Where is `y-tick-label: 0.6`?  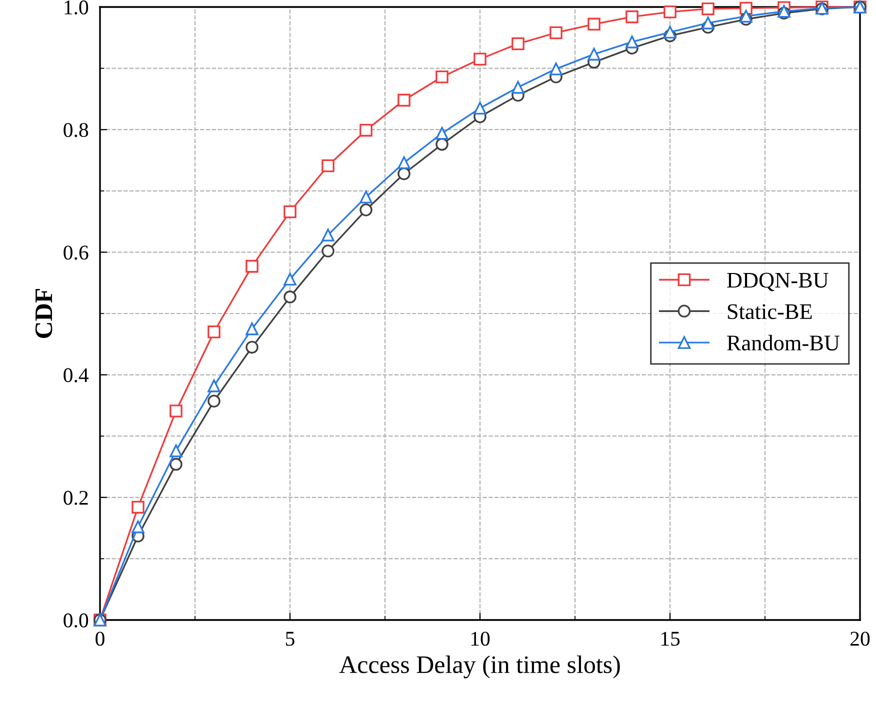
y-tick-label: 0.6 is located at coordinates (76, 253).